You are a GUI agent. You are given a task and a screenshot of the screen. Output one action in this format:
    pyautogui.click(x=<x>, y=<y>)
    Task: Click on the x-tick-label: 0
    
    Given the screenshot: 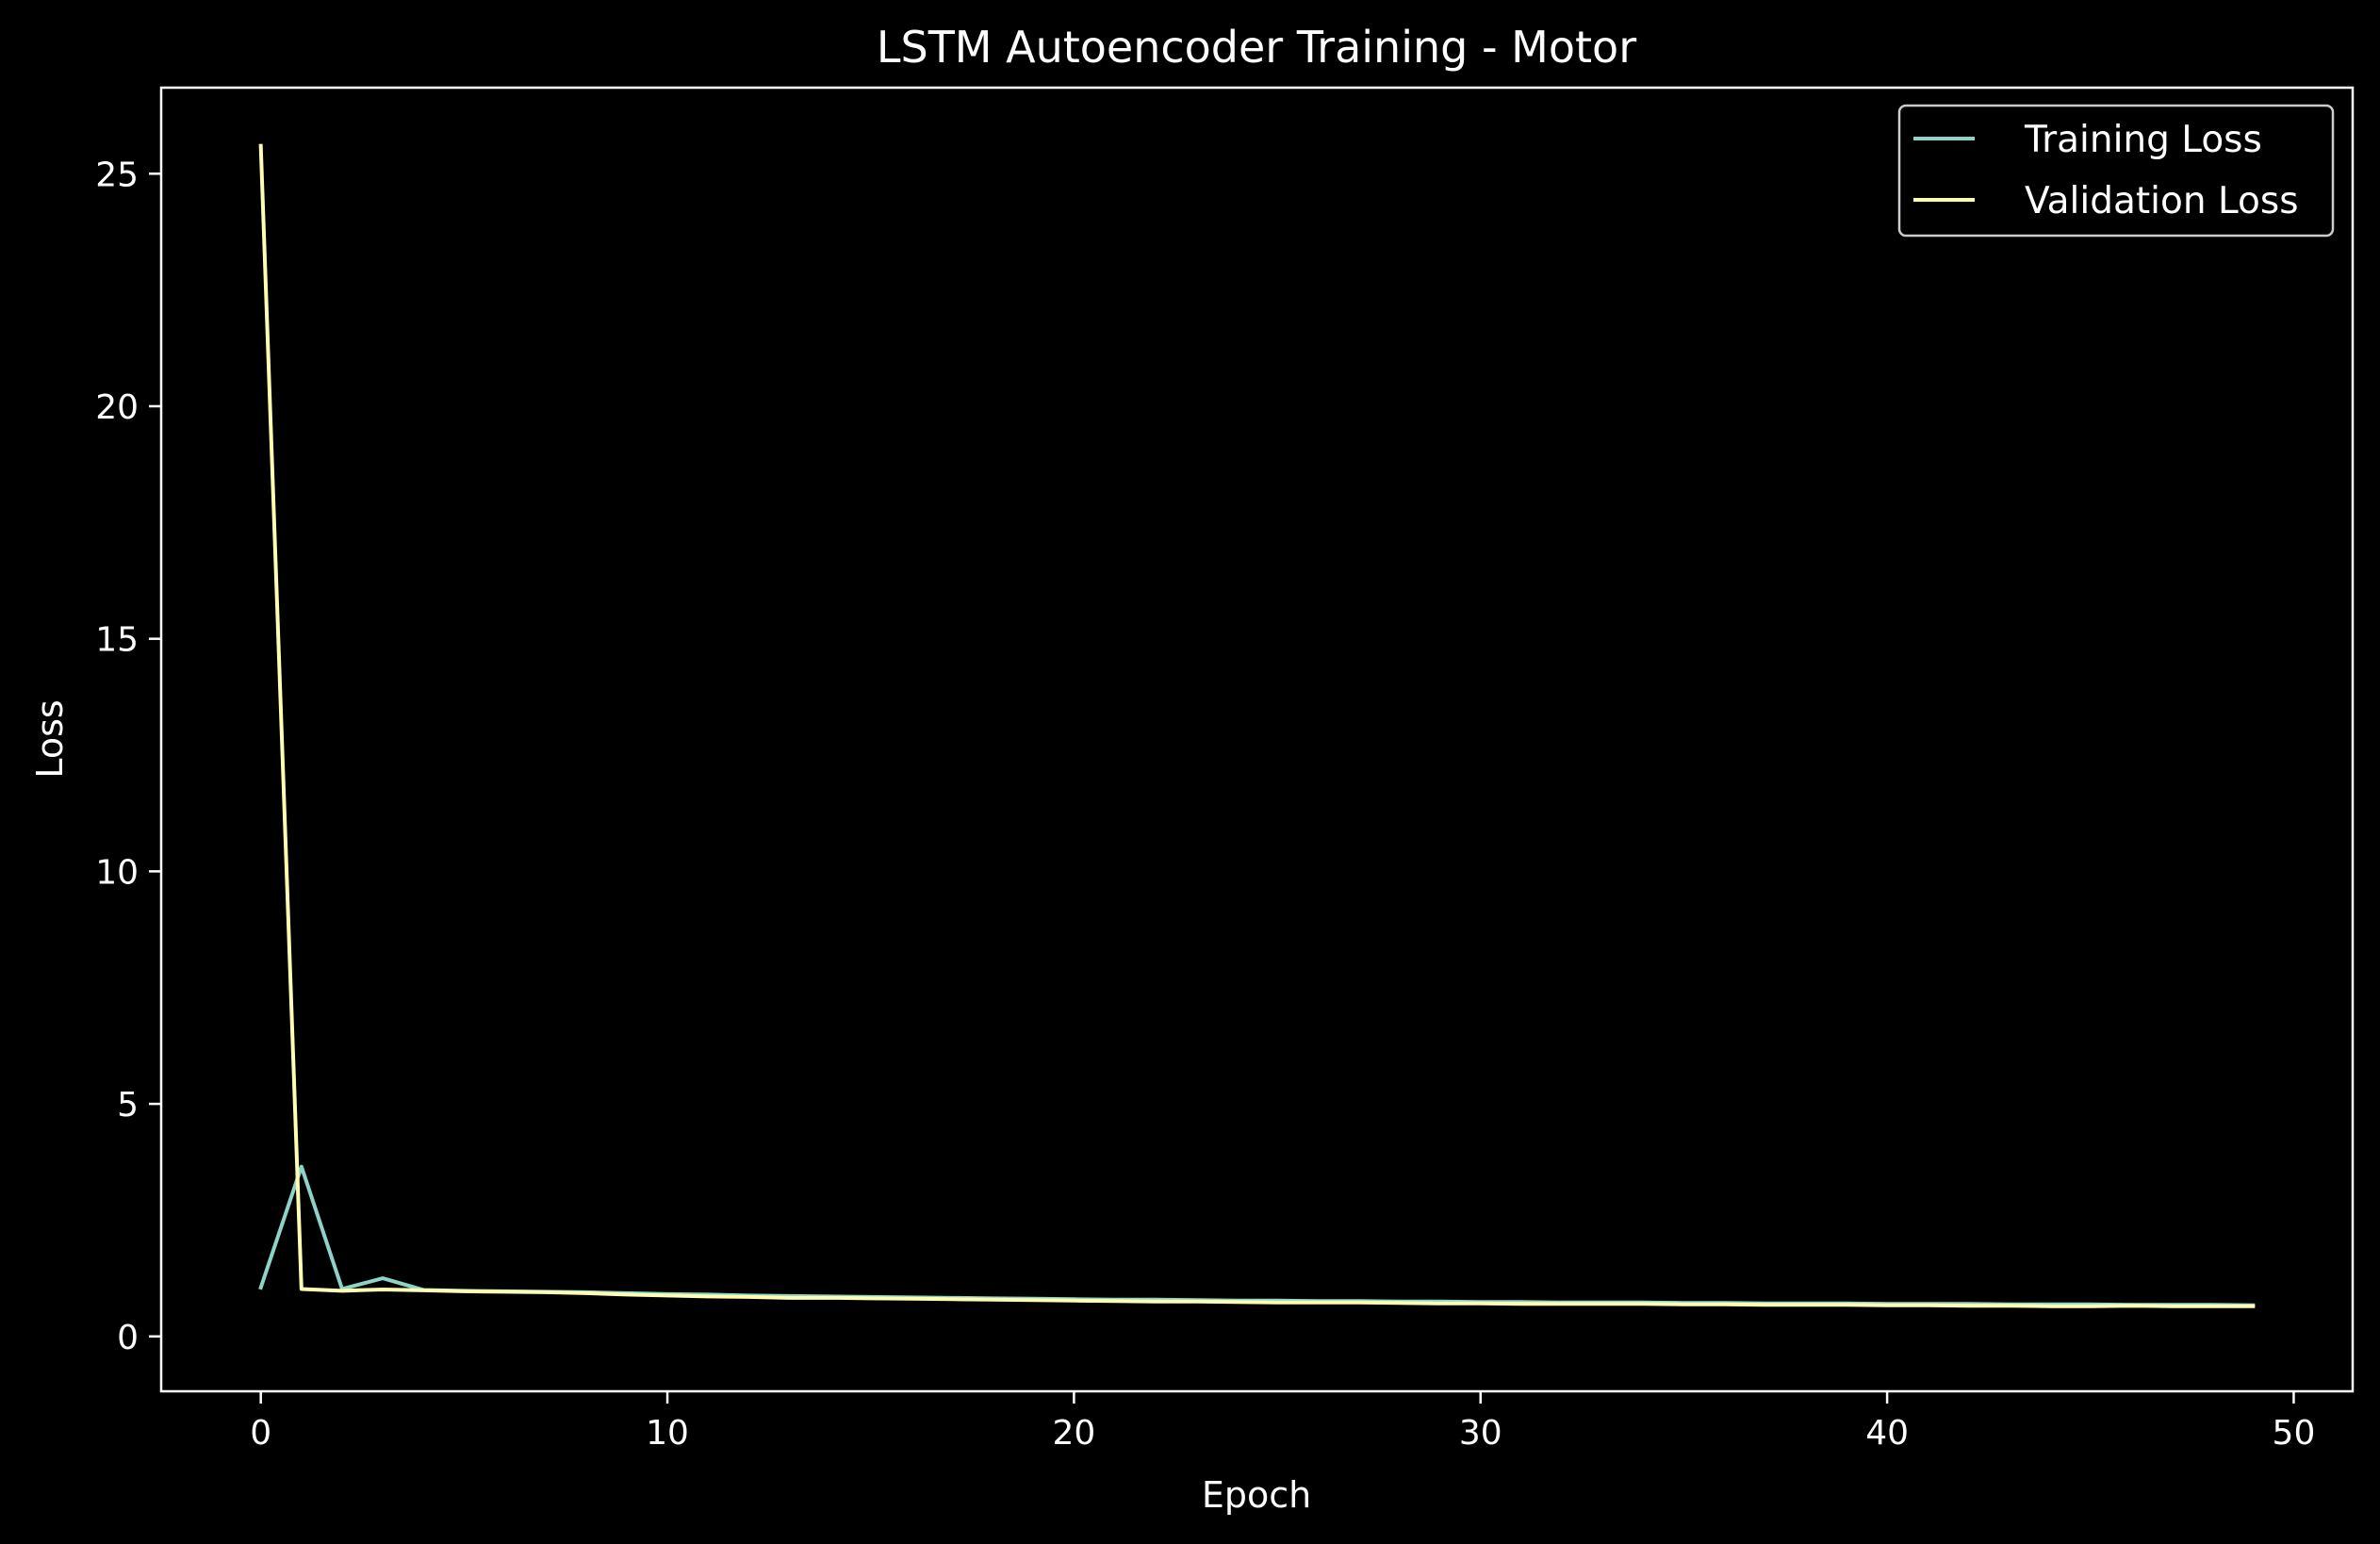 What is the action you would take?
    pyautogui.click(x=260, y=1433)
    